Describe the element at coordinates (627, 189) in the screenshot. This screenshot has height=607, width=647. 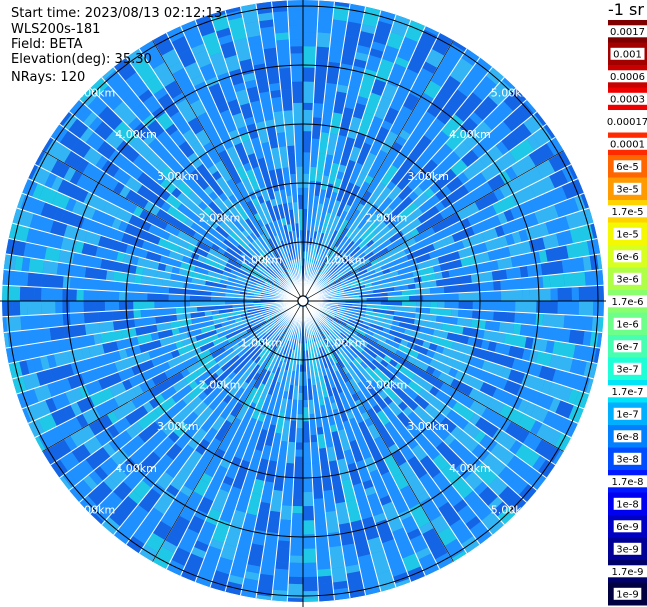
I see `colorbar-label: 3e-5` at that location.